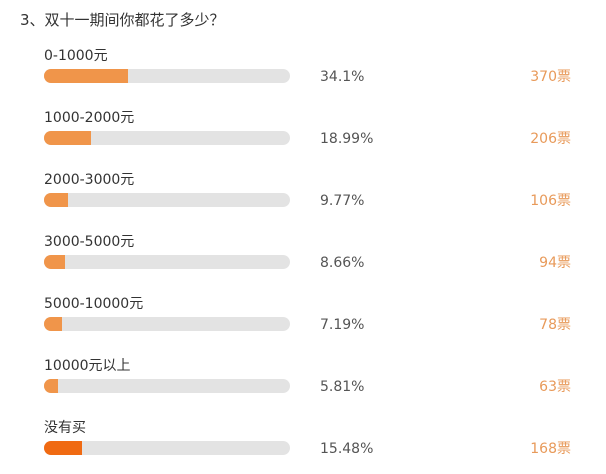 Image resolution: width=606 pixels, height=474 pixels. I want to click on poll-option: 0-1000元 34.1% 370票, so click(303, 71).